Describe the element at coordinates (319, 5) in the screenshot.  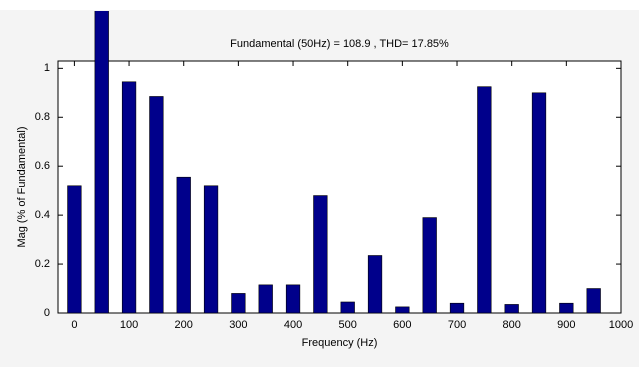
I see `caption-strip` at that location.